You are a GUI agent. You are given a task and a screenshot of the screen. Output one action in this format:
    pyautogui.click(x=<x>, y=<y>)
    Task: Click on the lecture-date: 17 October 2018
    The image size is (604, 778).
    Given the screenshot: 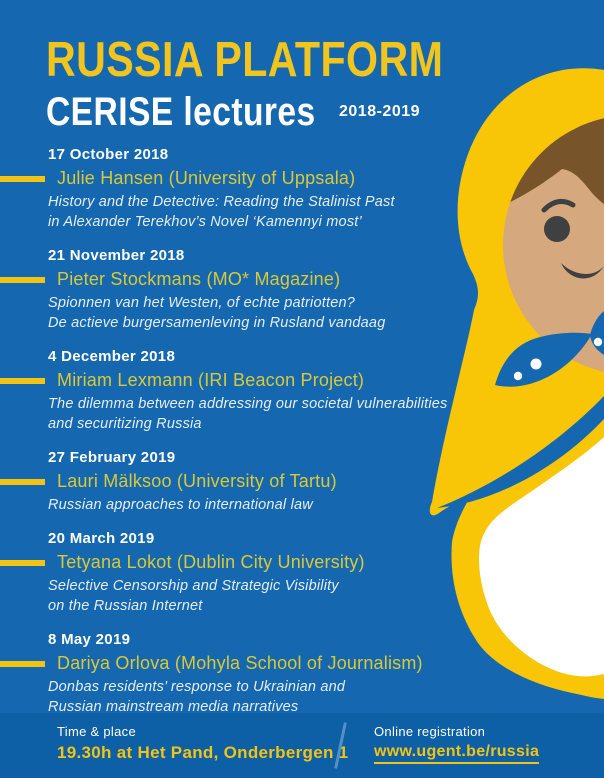 What is the action you would take?
    pyautogui.click(x=108, y=154)
    